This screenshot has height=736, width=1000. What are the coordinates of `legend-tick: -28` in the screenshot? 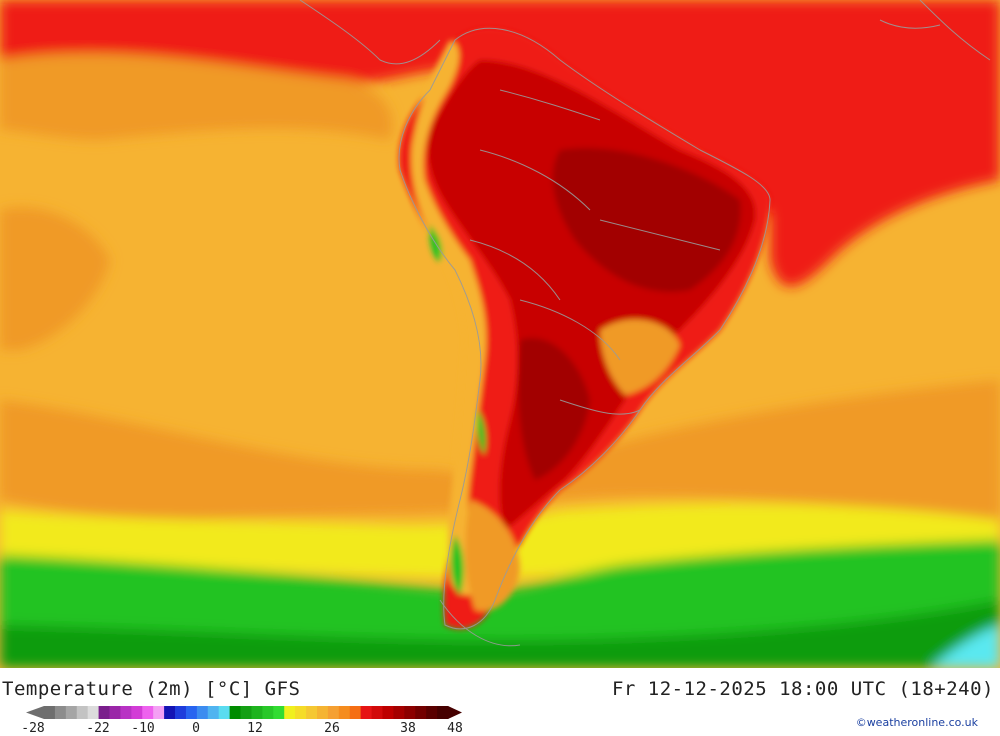 It's located at (33, 728).